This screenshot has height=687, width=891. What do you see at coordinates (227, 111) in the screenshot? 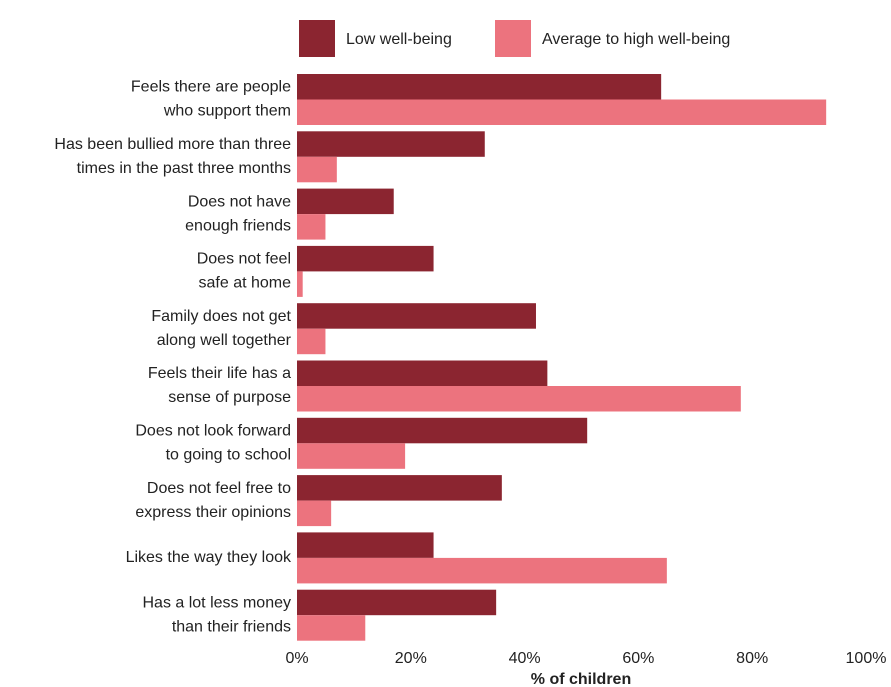
I see `category-label: who support them` at bounding box center [227, 111].